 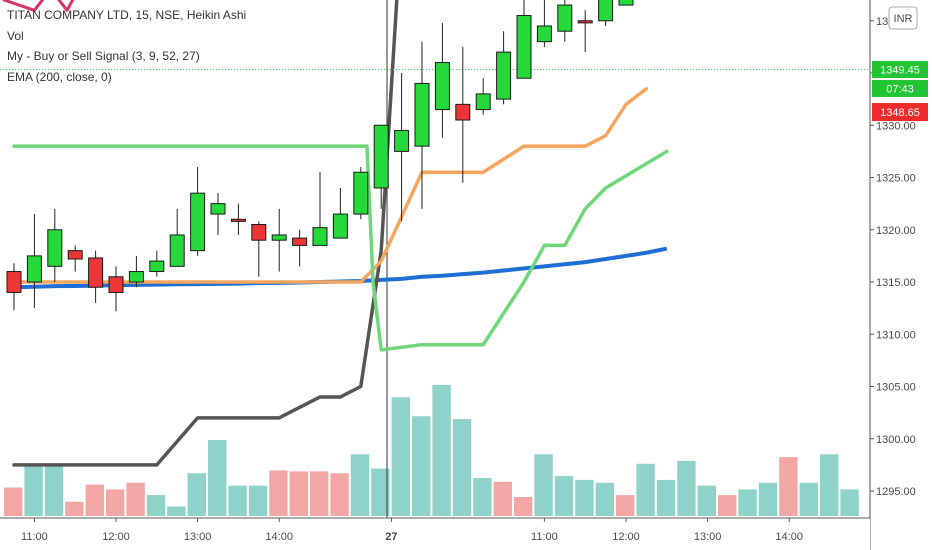 What do you see at coordinates (127, 15) in the screenshot?
I see `legend-title: TITAN COMPANY LTD, 15, NSE, Heikin Ashi` at bounding box center [127, 15].